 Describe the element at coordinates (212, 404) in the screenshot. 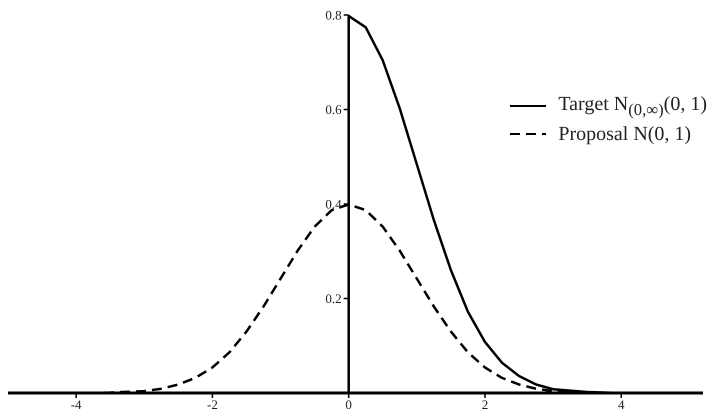

I see `x-tick-label: -2` at that location.